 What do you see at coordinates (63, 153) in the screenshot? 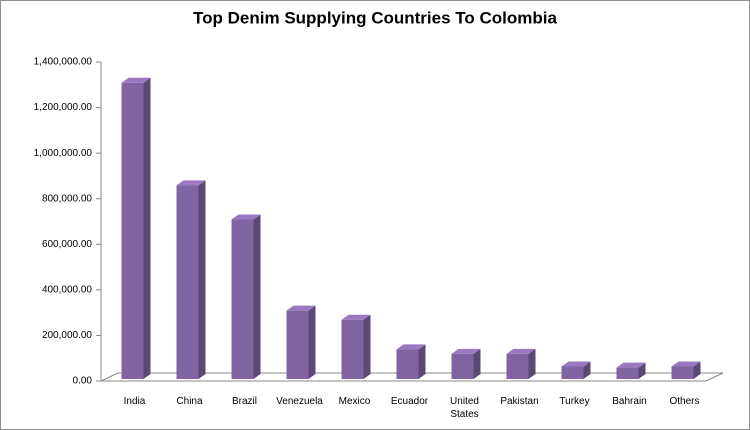
I see `y-tick-label: 1,000,000.00` at bounding box center [63, 153].